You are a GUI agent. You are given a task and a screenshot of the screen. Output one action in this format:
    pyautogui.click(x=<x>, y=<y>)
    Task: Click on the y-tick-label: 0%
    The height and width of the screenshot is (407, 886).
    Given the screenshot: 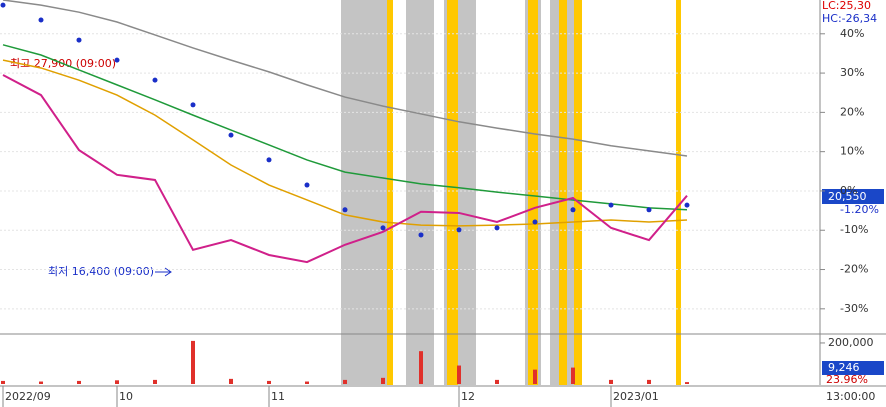 What is the action you would take?
    pyautogui.click(x=848, y=190)
    